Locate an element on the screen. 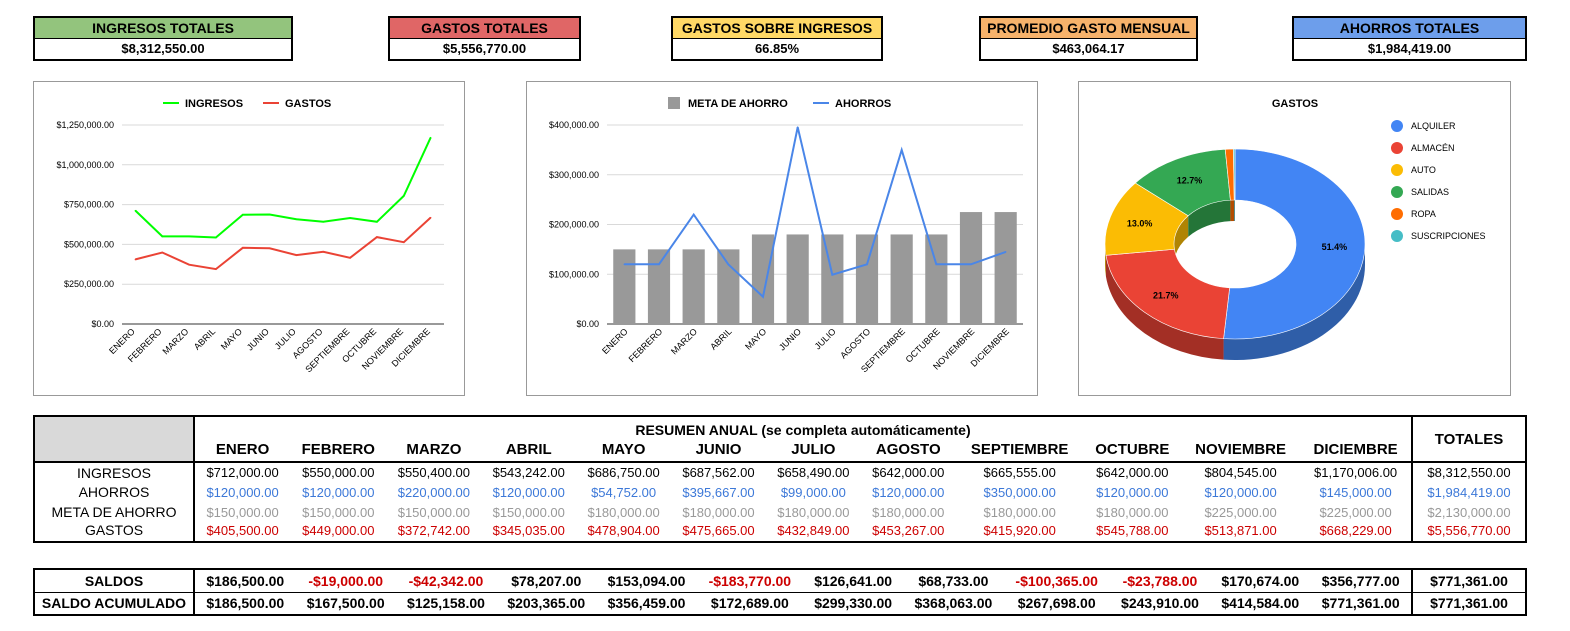 The height and width of the screenshot is (631, 1570). table-cell: $668,229.00 is located at coordinates (1355, 530).